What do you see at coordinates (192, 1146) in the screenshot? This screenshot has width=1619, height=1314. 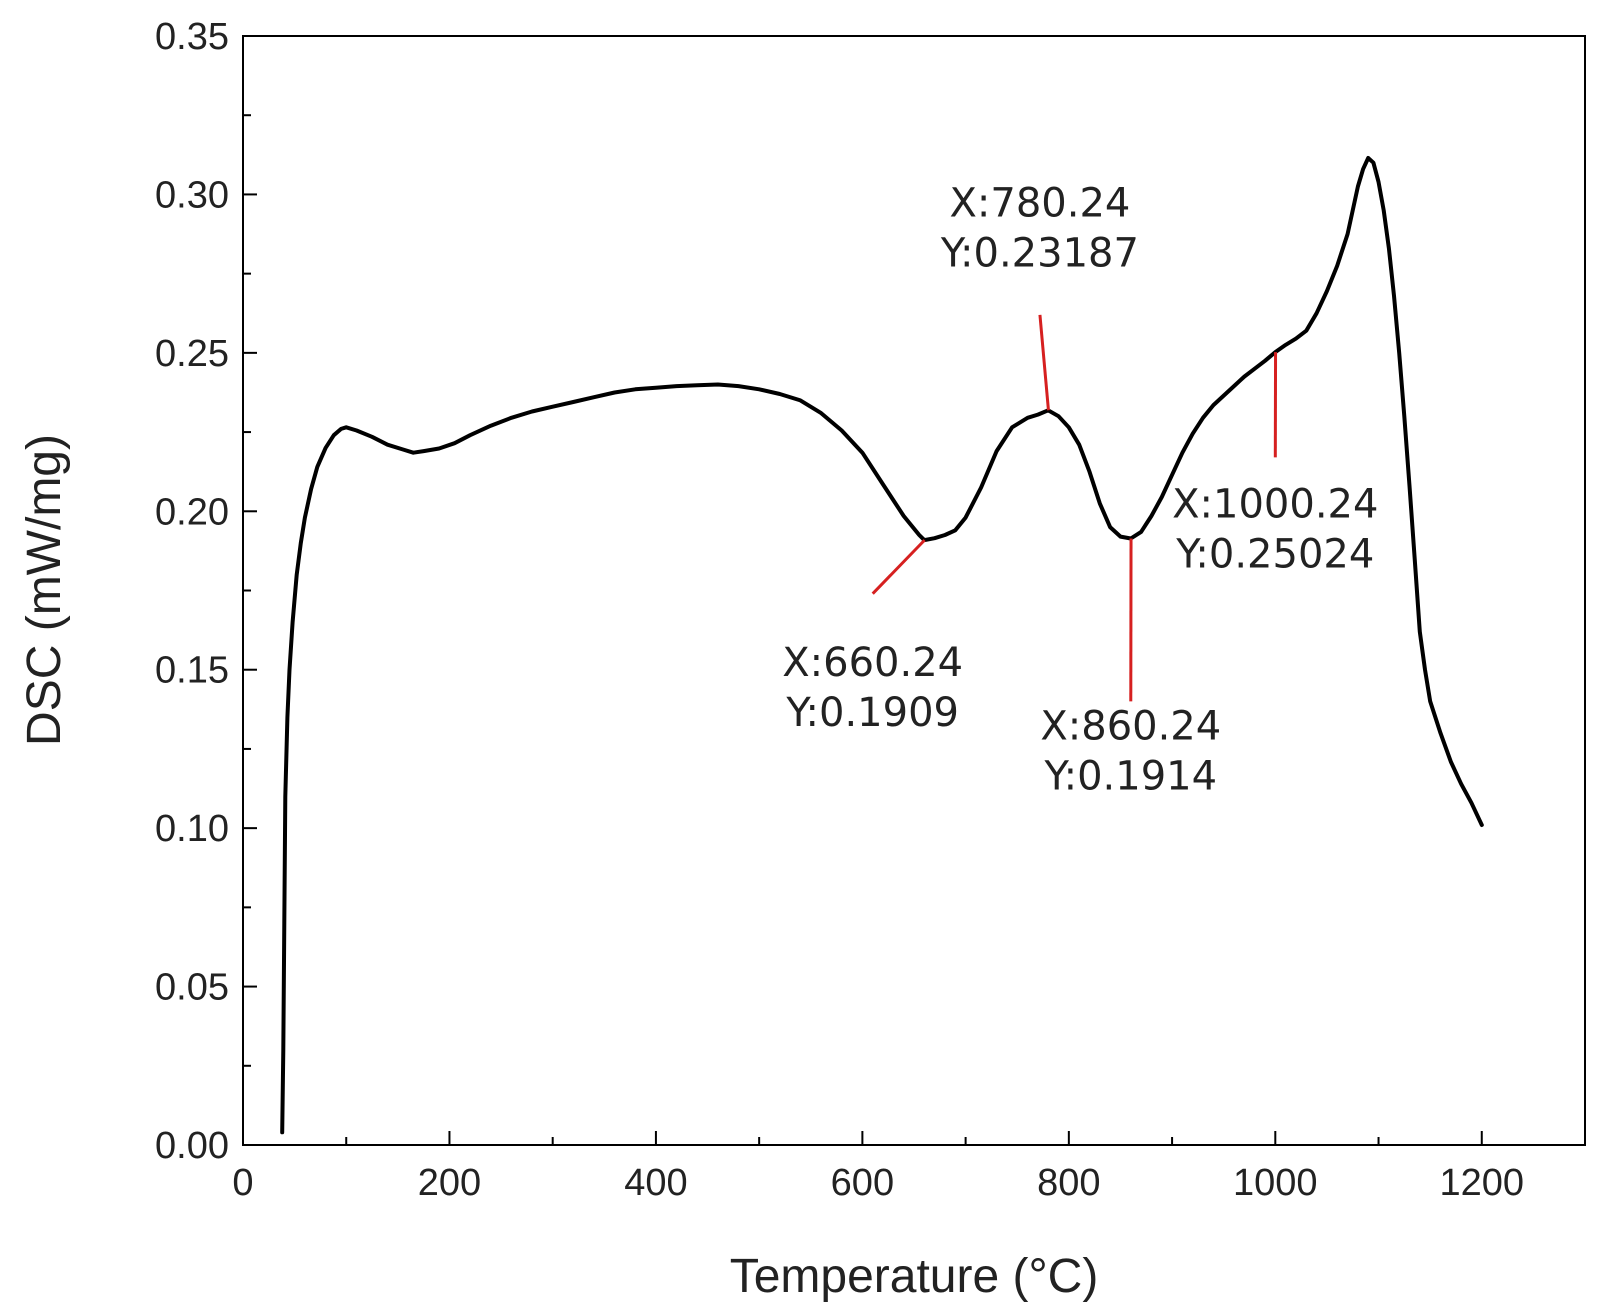 I see `y-tick-label: 0.00` at bounding box center [192, 1146].